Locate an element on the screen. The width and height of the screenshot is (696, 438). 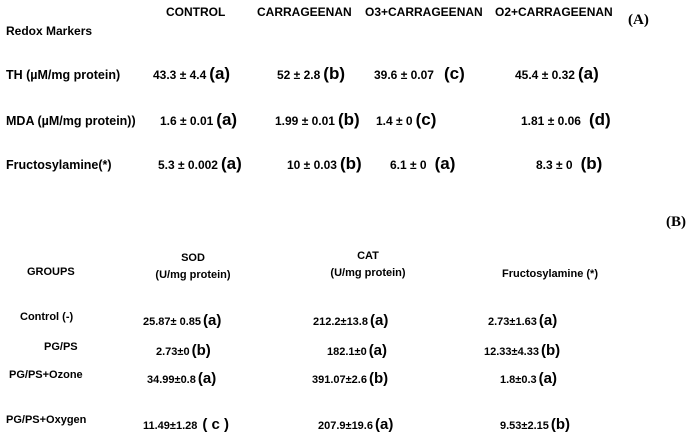
panel-b-cell: 2.73±0 (b) is located at coordinates (183, 350).